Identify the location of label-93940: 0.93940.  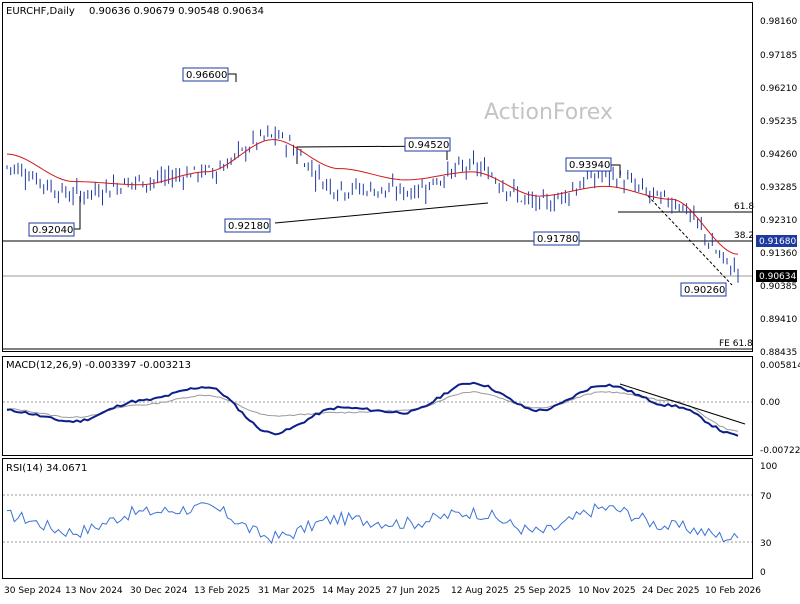
(589, 165).